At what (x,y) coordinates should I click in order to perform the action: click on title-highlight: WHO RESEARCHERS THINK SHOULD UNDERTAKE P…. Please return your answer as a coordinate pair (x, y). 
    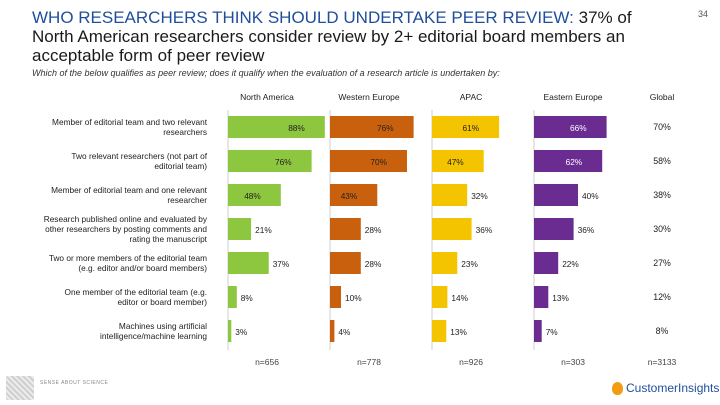
    Looking at the image, I should click on (303, 17).